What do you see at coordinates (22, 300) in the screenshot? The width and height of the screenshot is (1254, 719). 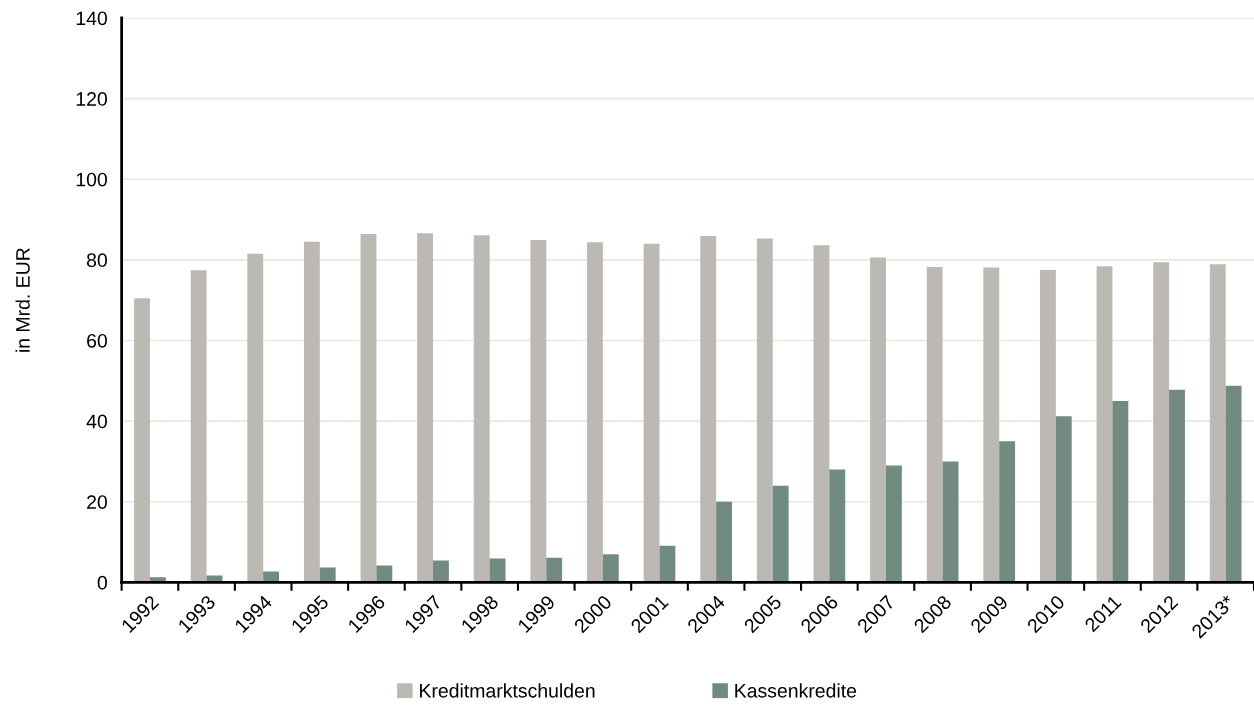 I see `y-axis-title: in Mrd. EUR` at bounding box center [22, 300].